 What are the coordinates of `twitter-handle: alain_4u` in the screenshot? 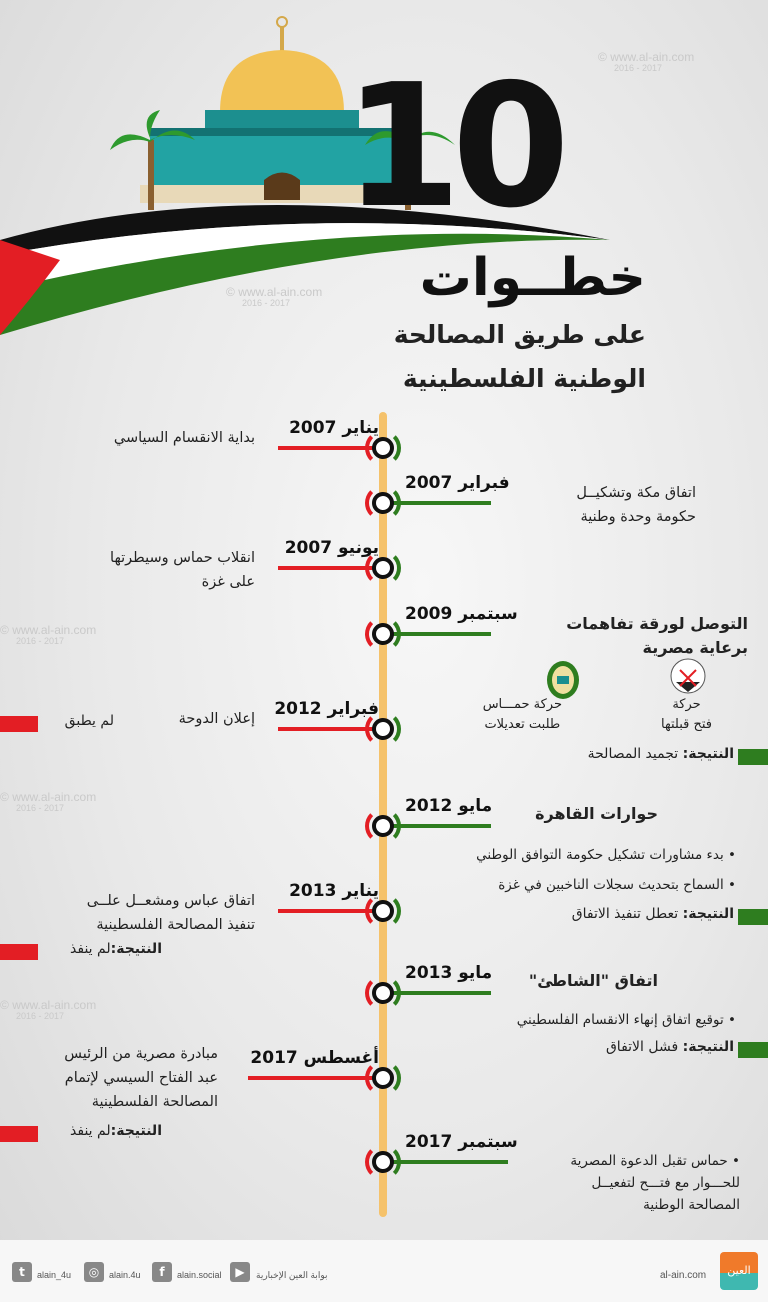 It's located at (54, 1275).